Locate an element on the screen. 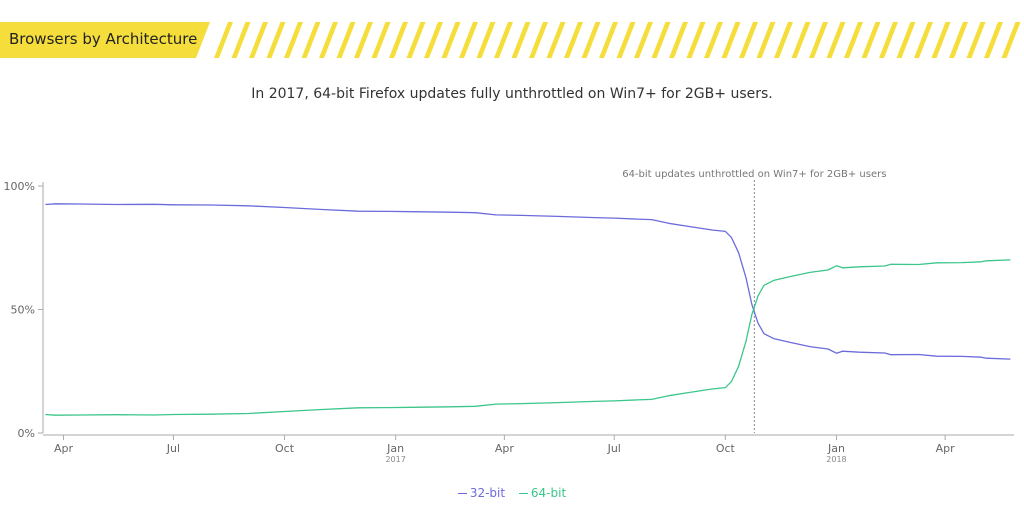  legend-label-64bit: 64-bit is located at coordinates (548, 493).